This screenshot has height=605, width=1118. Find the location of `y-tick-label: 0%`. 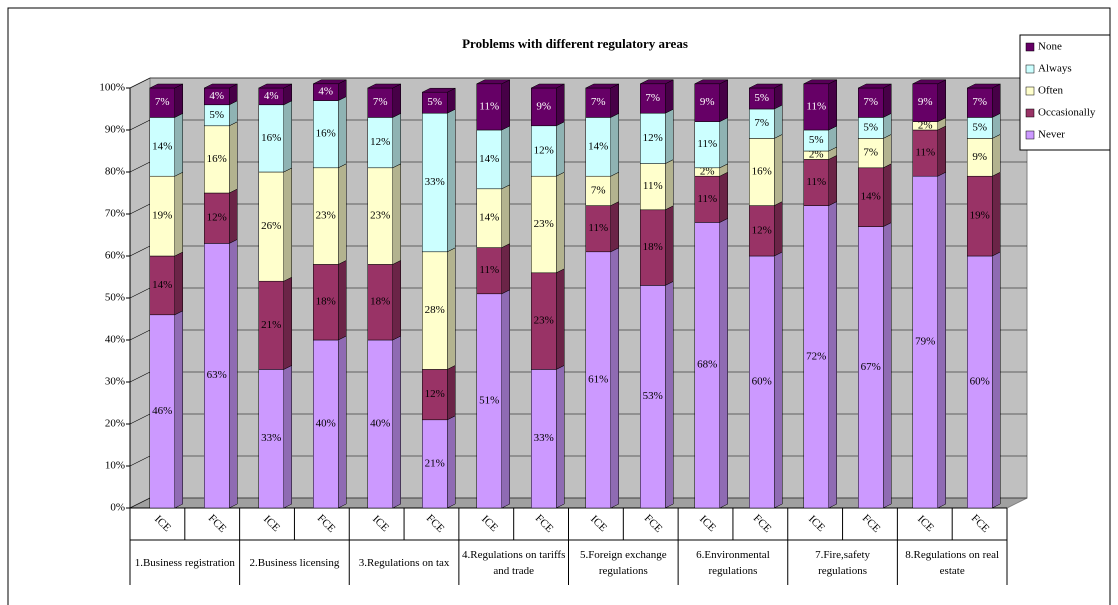

y-tick-label: 0% is located at coordinates (117, 508).